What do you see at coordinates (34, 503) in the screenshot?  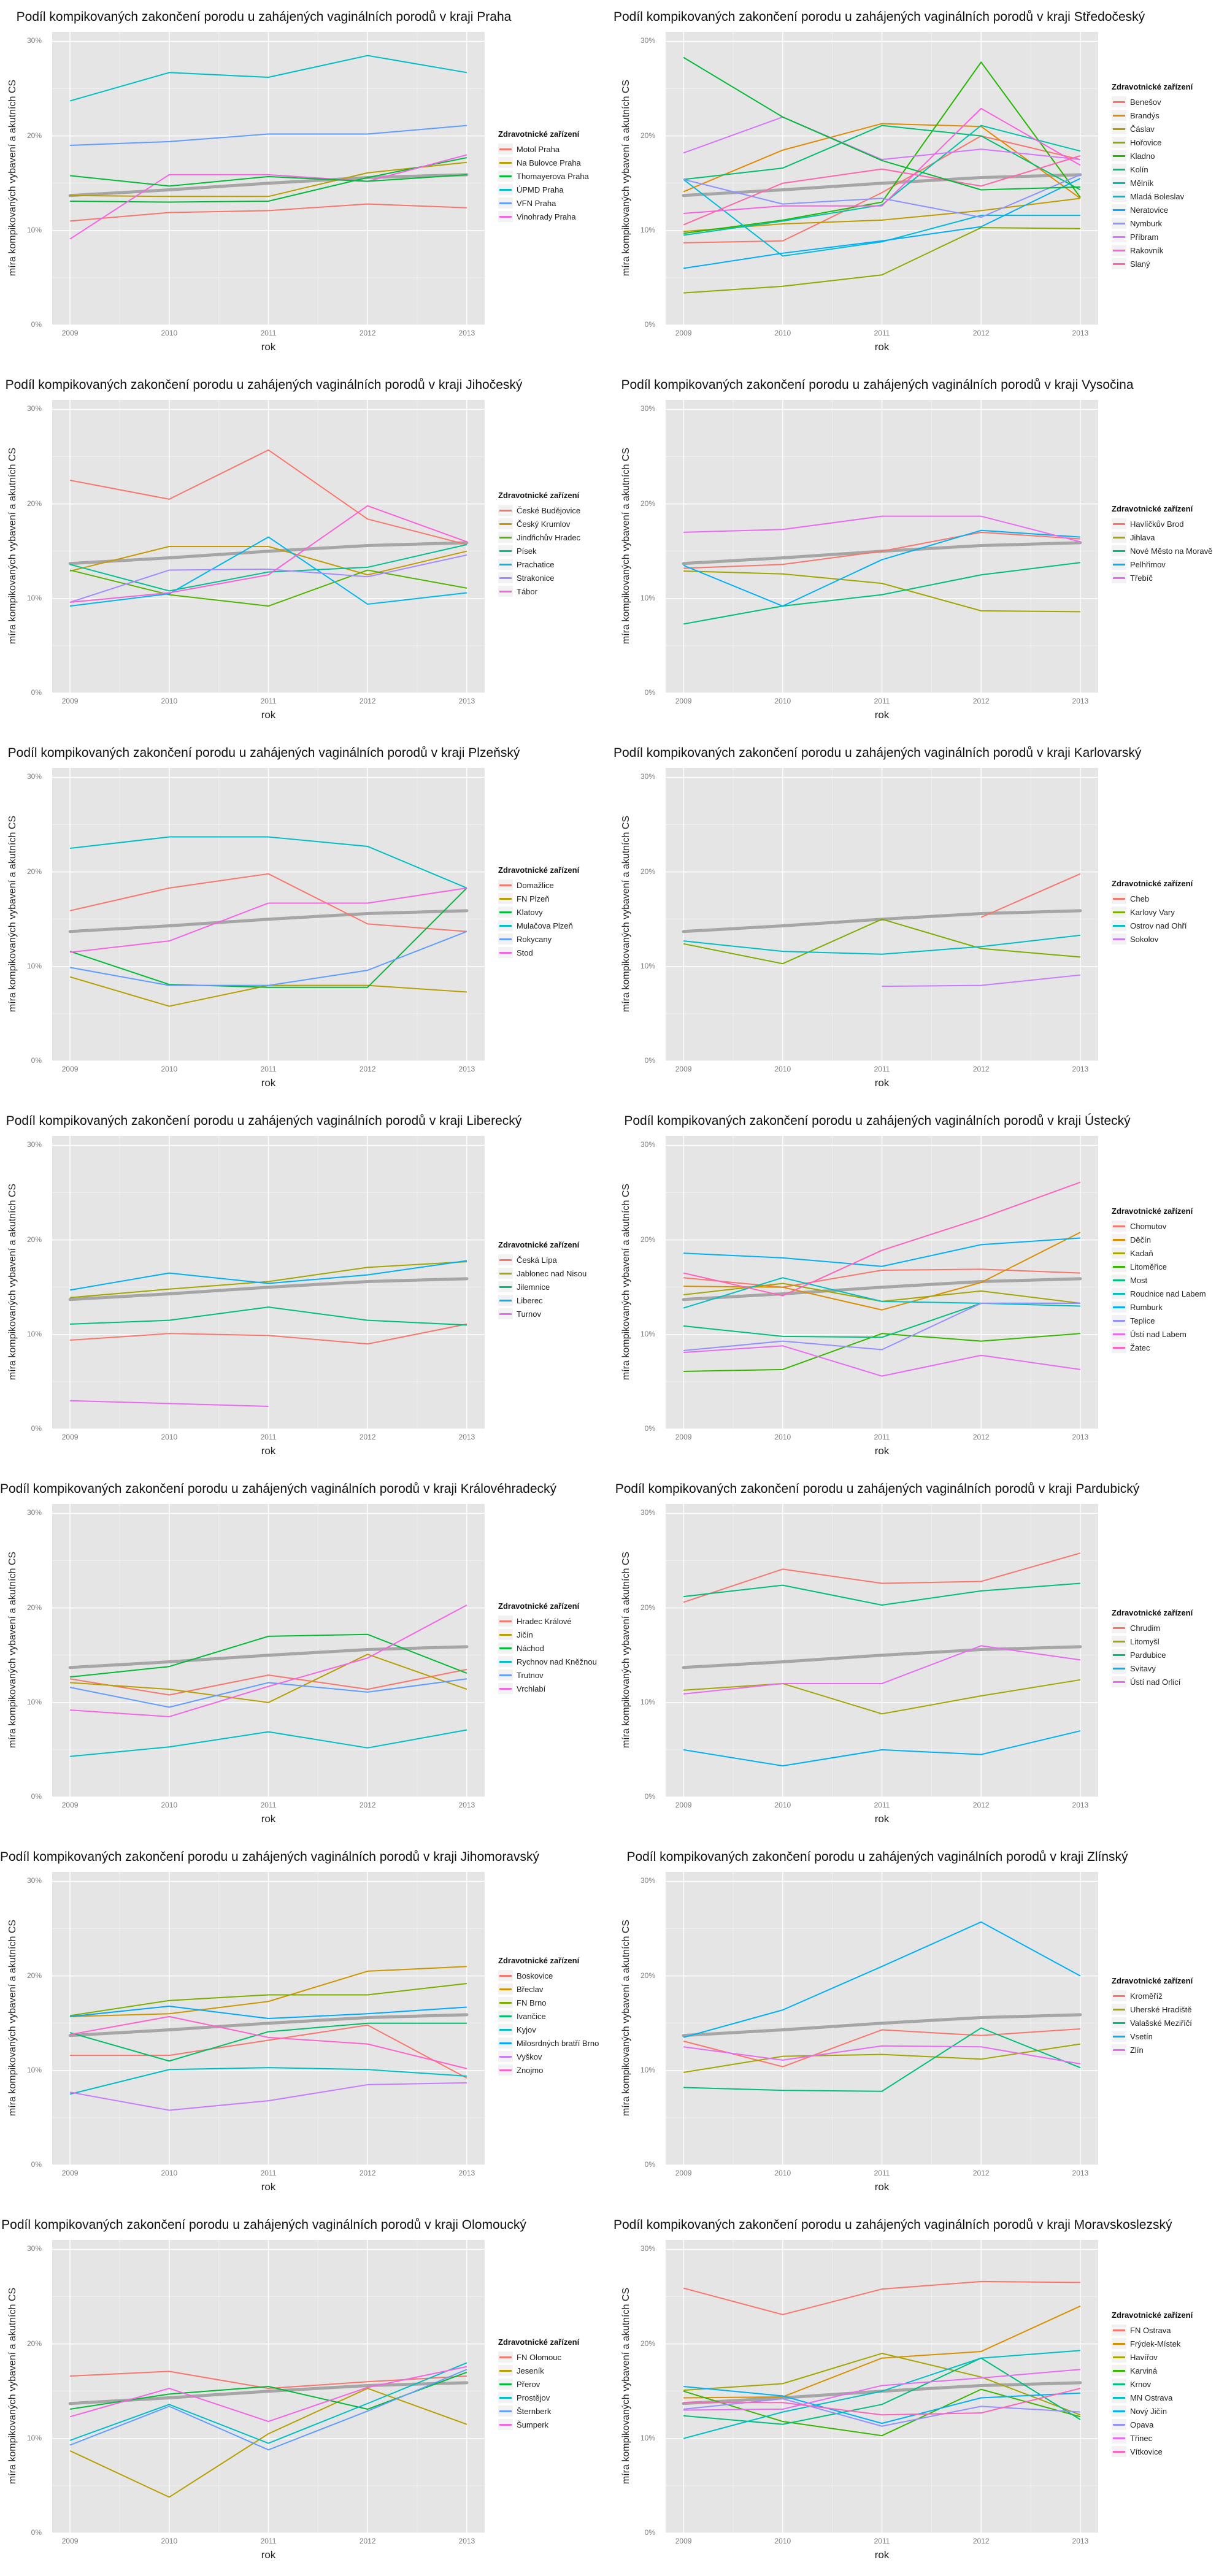 I see `y-tick-label: 20%` at bounding box center [34, 503].